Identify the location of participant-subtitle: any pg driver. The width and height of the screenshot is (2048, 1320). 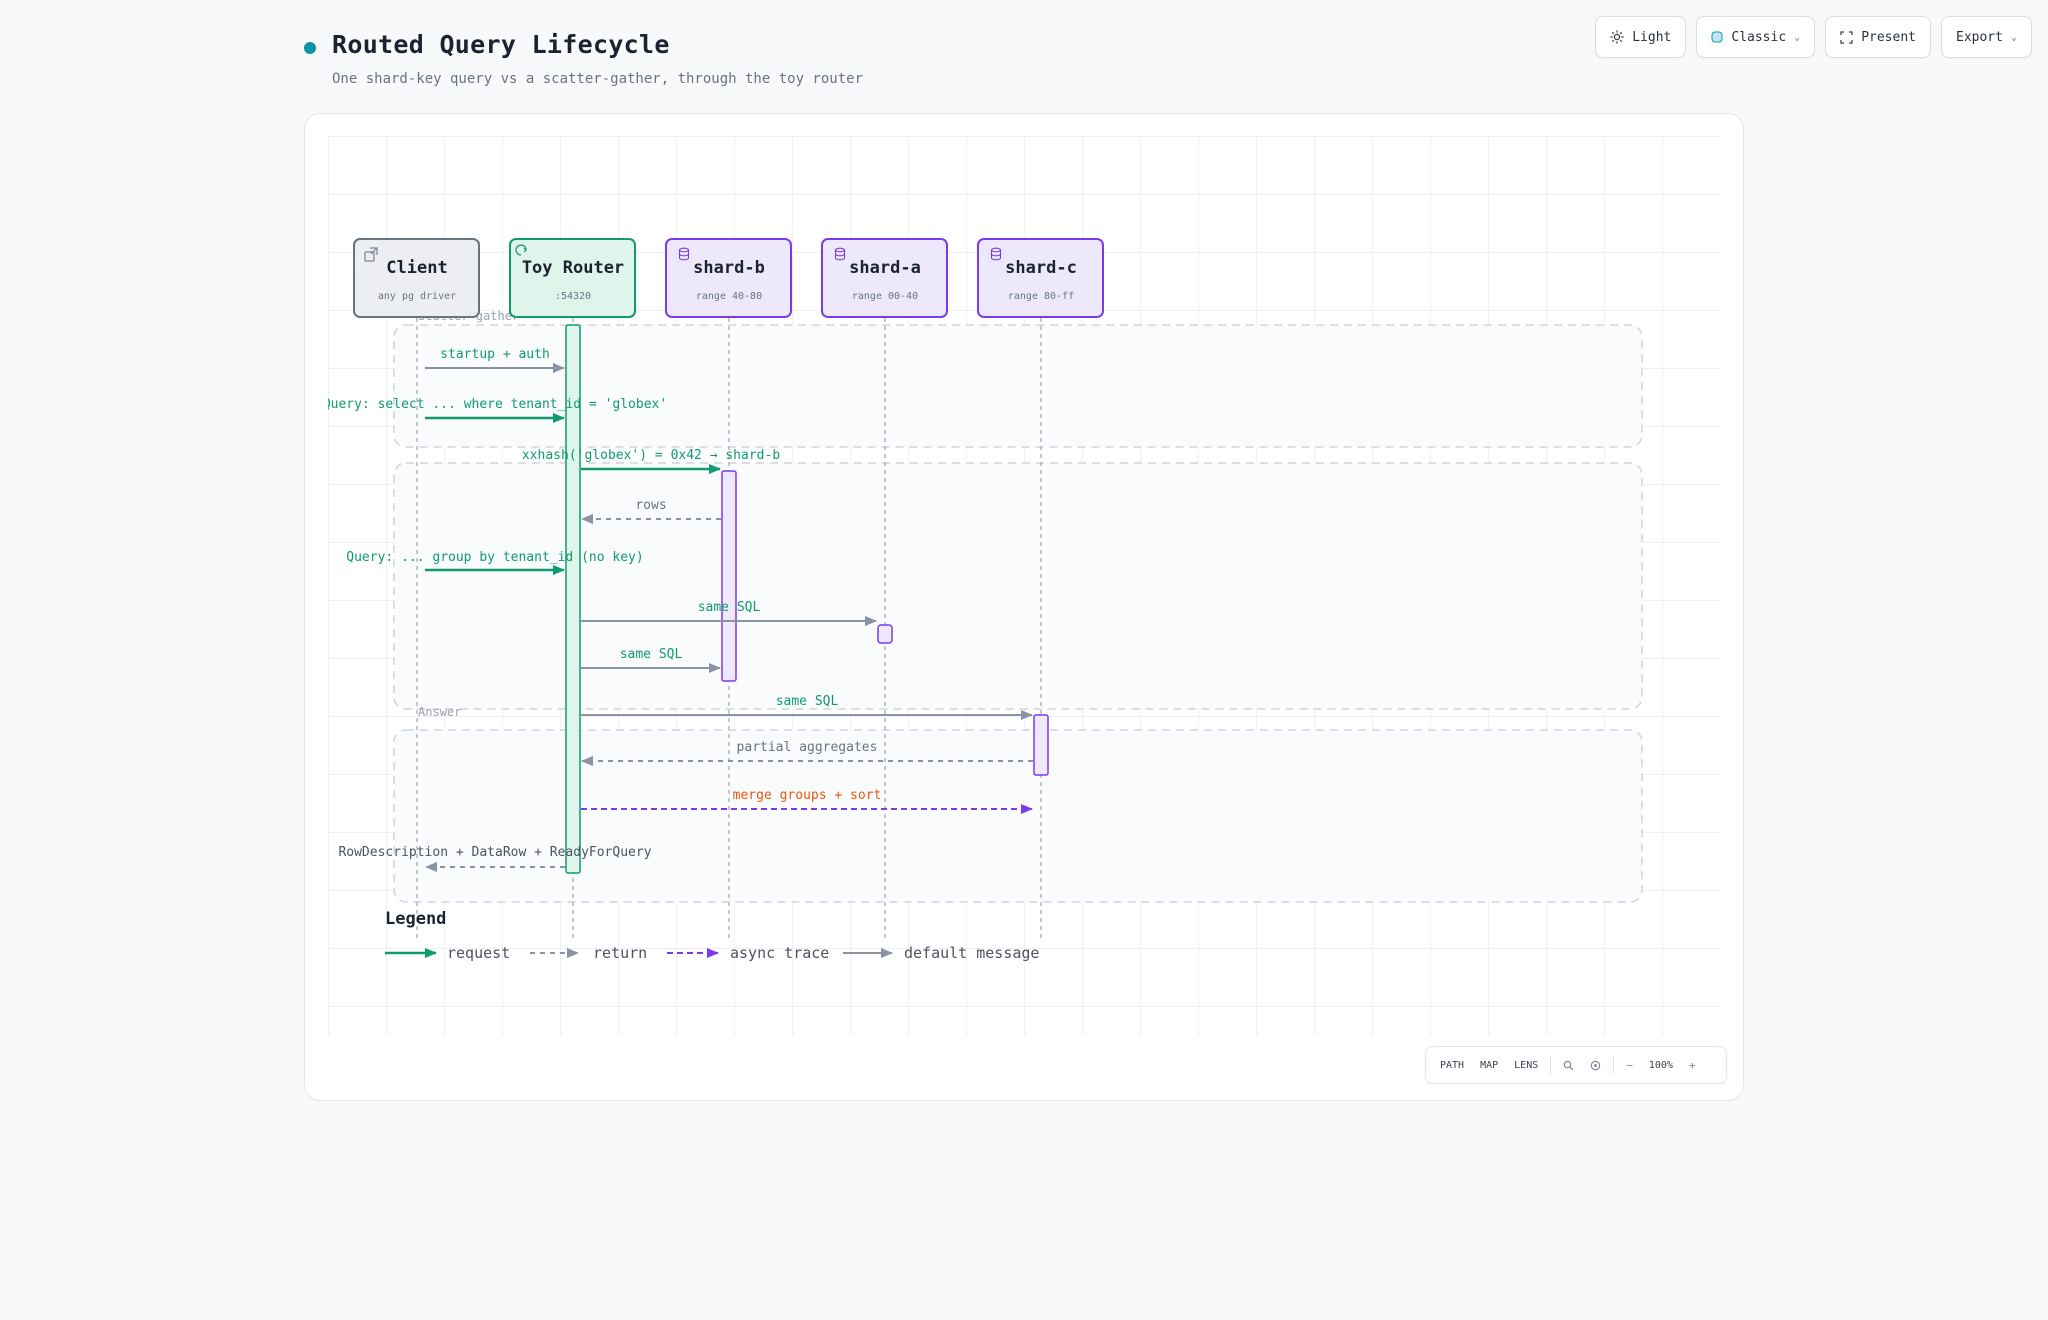
(417, 296).